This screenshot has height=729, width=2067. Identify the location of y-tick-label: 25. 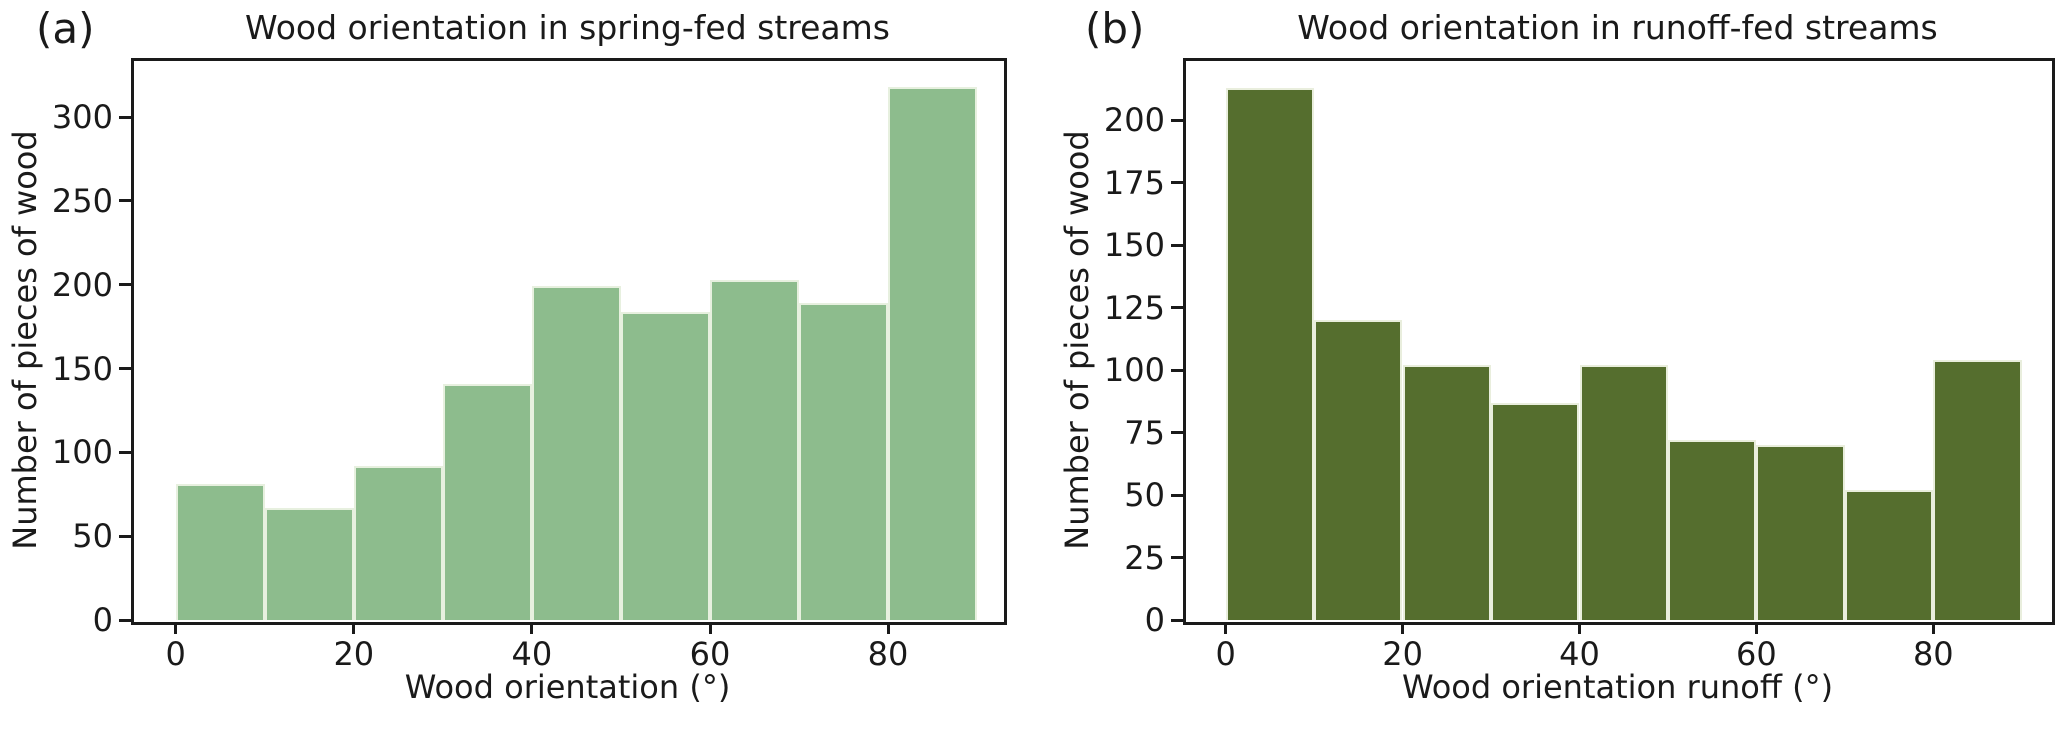
(1144, 557).